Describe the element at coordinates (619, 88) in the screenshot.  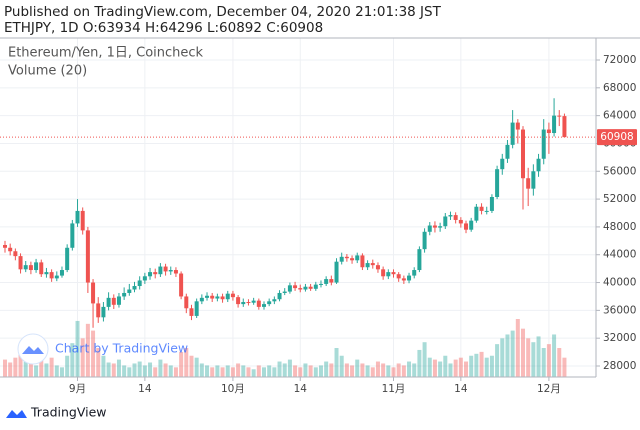
I see `y-tick-label: 68000` at that location.